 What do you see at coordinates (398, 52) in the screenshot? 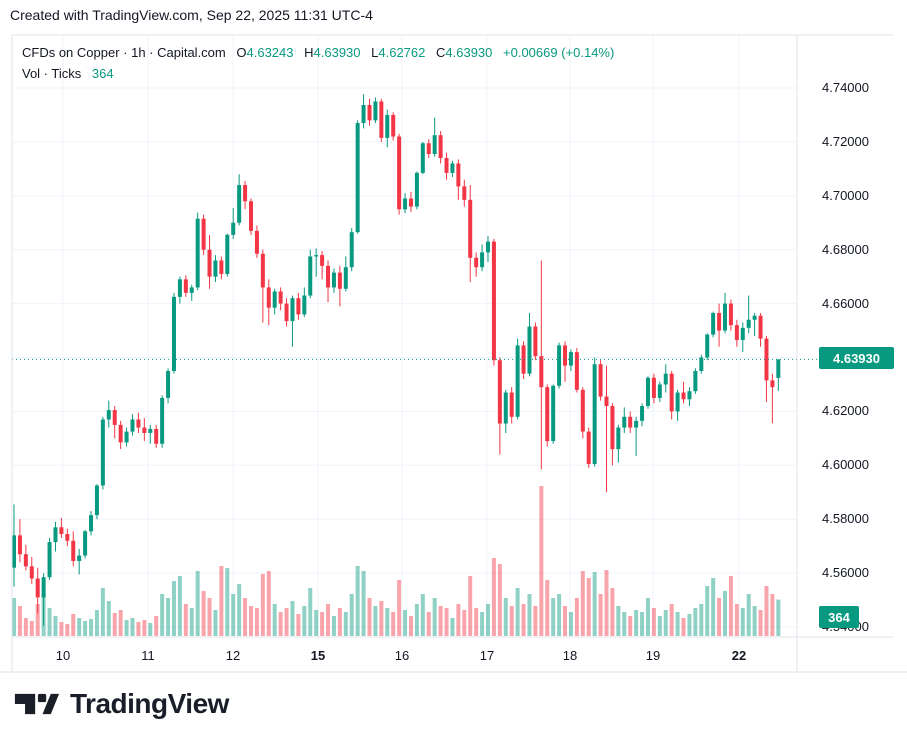
I see `legend-low: L4.62762` at bounding box center [398, 52].